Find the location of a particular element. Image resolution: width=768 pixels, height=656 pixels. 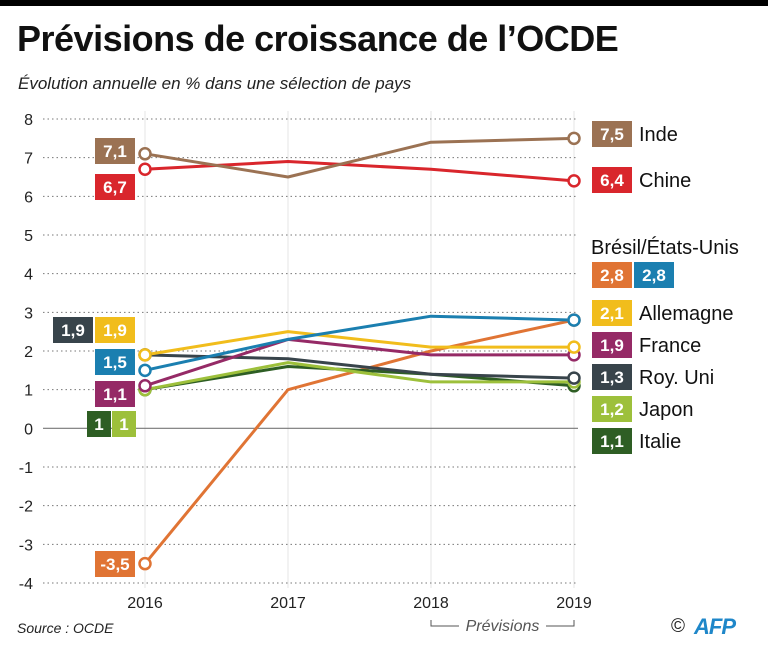

start-label-roy-uni-bg is located at coordinates (73, 330).